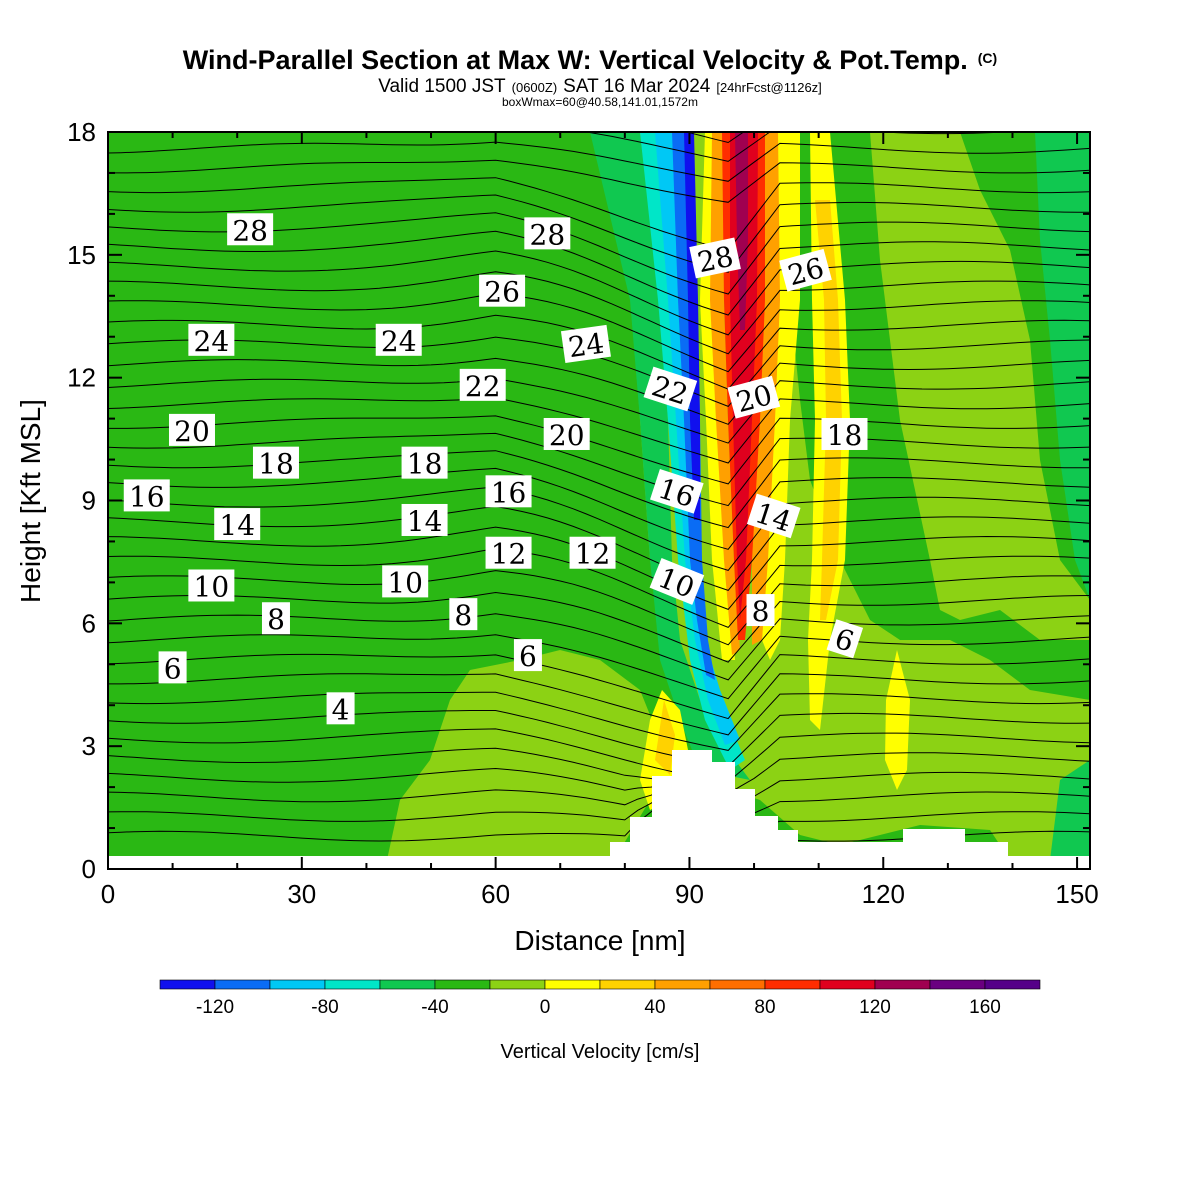 The height and width of the screenshot is (1200, 1200). I want to click on colorbar-tick-labels: -120 -80 -40 0 40 80 120 160, so click(598, 1007).